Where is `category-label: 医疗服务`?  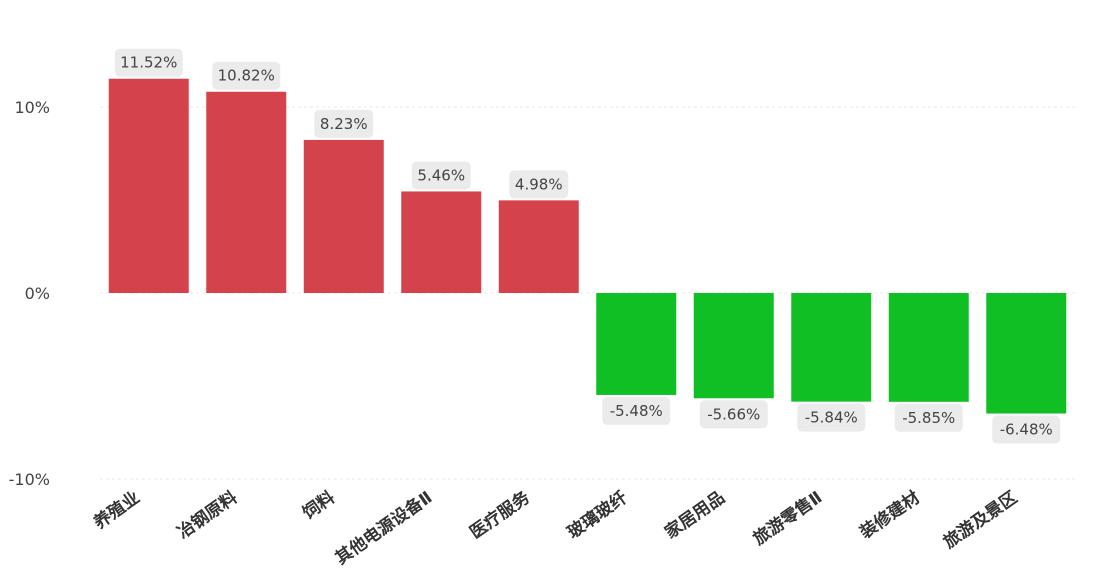 category-label: 医疗服务 is located at coordinates (500, 514).